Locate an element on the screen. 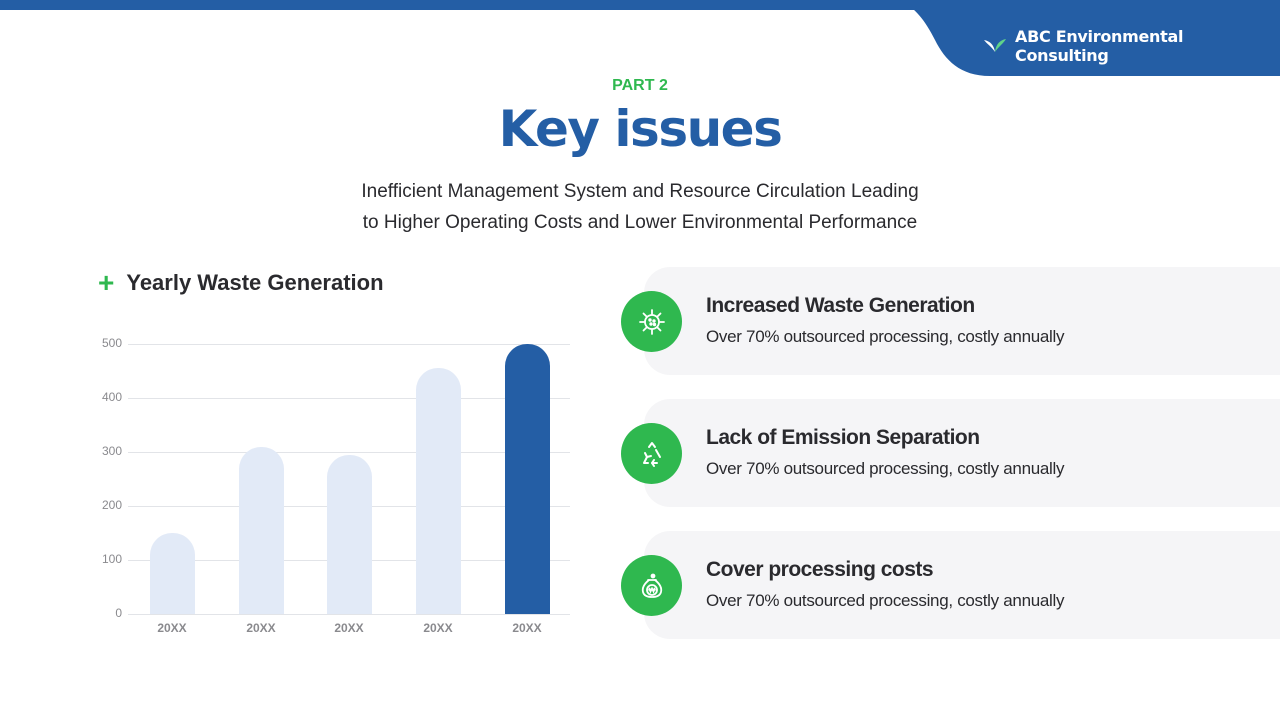 This screenshot has width=1280, height=720. brand-name: ABC Environmental Consulting is located at coordinates (1099, 46).